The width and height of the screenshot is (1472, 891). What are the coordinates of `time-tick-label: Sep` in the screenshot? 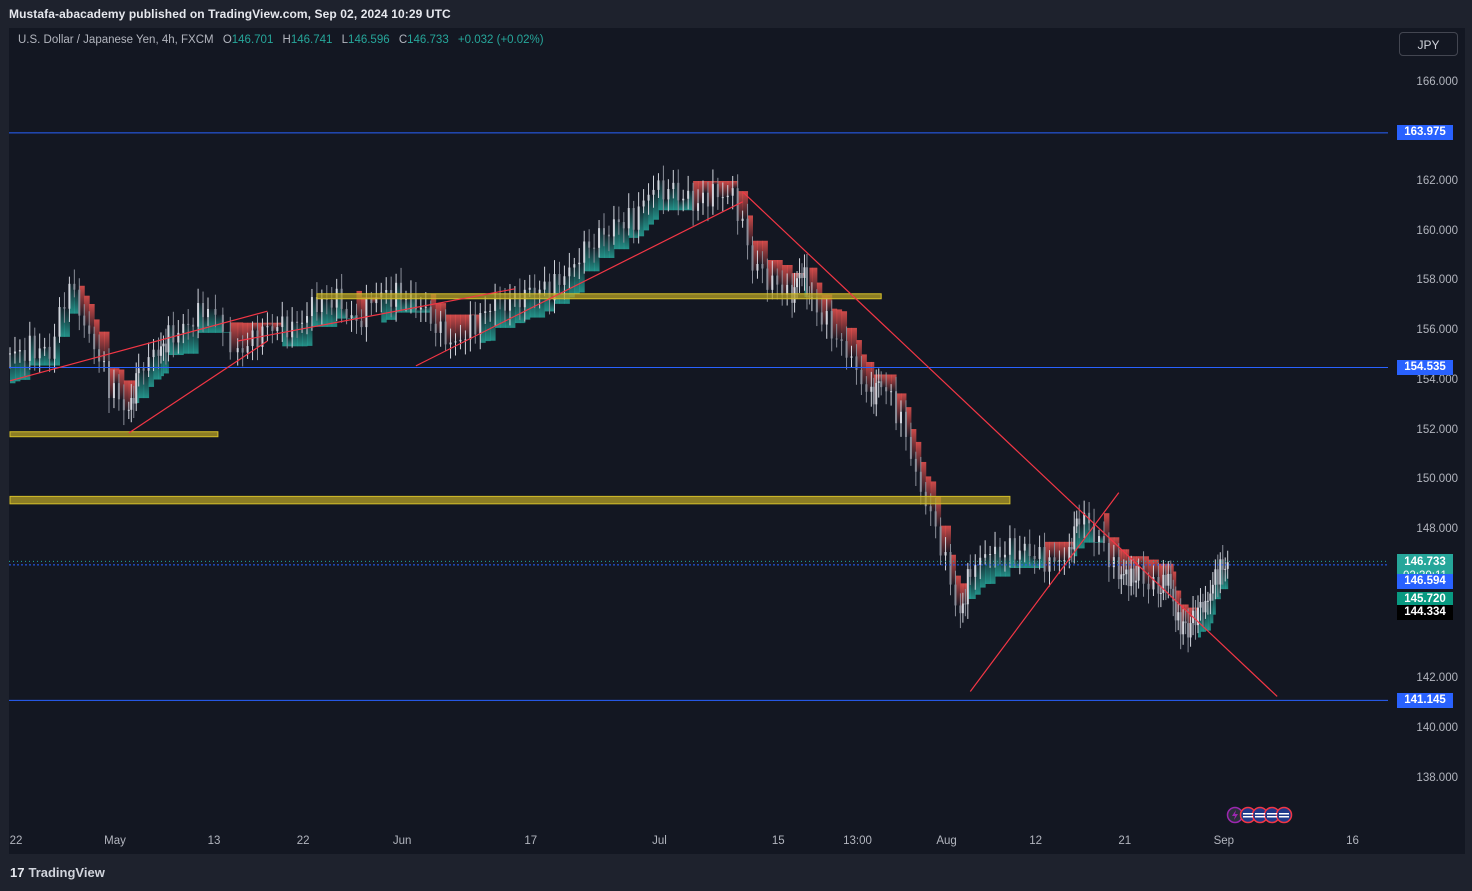 It's located at (1224, 841).